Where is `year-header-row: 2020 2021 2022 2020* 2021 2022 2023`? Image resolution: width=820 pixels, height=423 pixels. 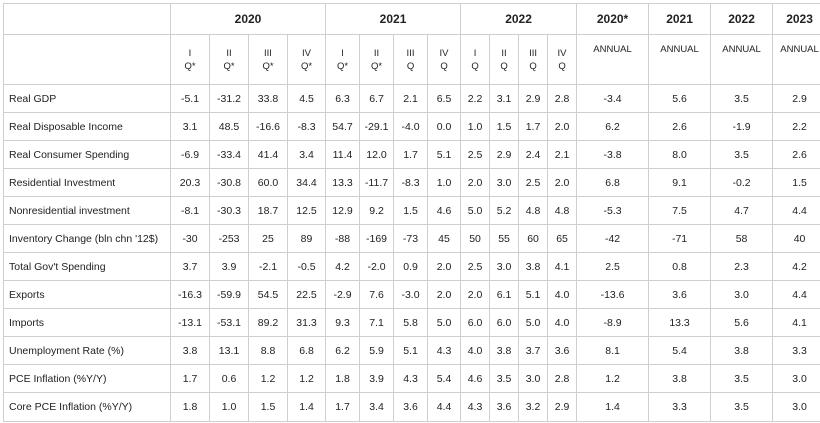
year-header-row: 2020 2021 2022 2020* 2021 2022 2023 is located at coordinates (412, 19).